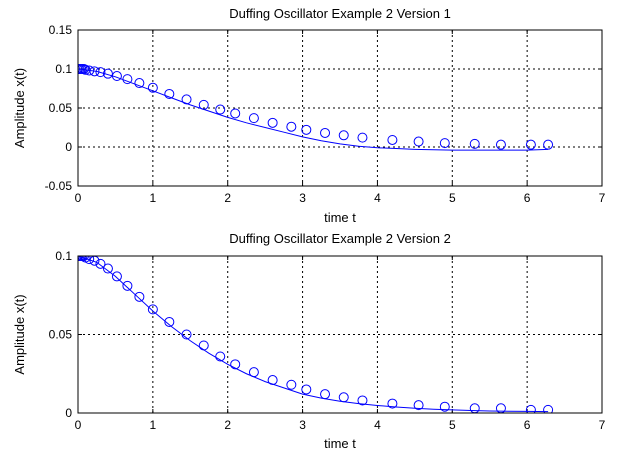  What do you see at coordinates (19, 108) in the screenshot?
I see `chart-1-y-axis-label: Amplitude x(t)` at bounding box center [19, 108].